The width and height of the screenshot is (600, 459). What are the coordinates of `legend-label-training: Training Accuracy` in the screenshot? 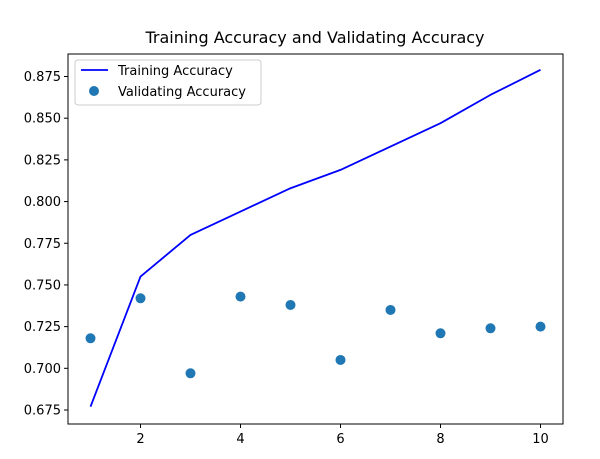 It's located at (175, 71).